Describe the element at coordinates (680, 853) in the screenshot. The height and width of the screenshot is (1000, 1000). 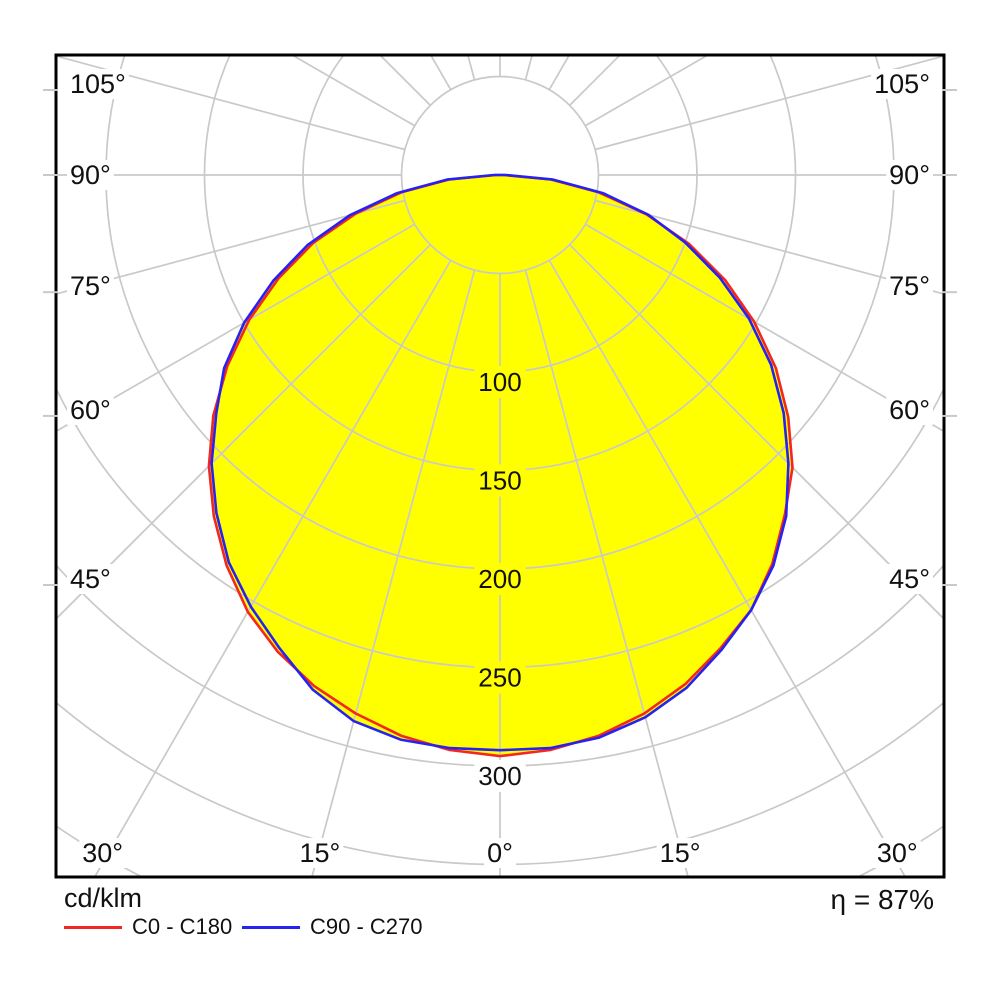
I see `angle-label-bottom-r15: 15°` at that location.